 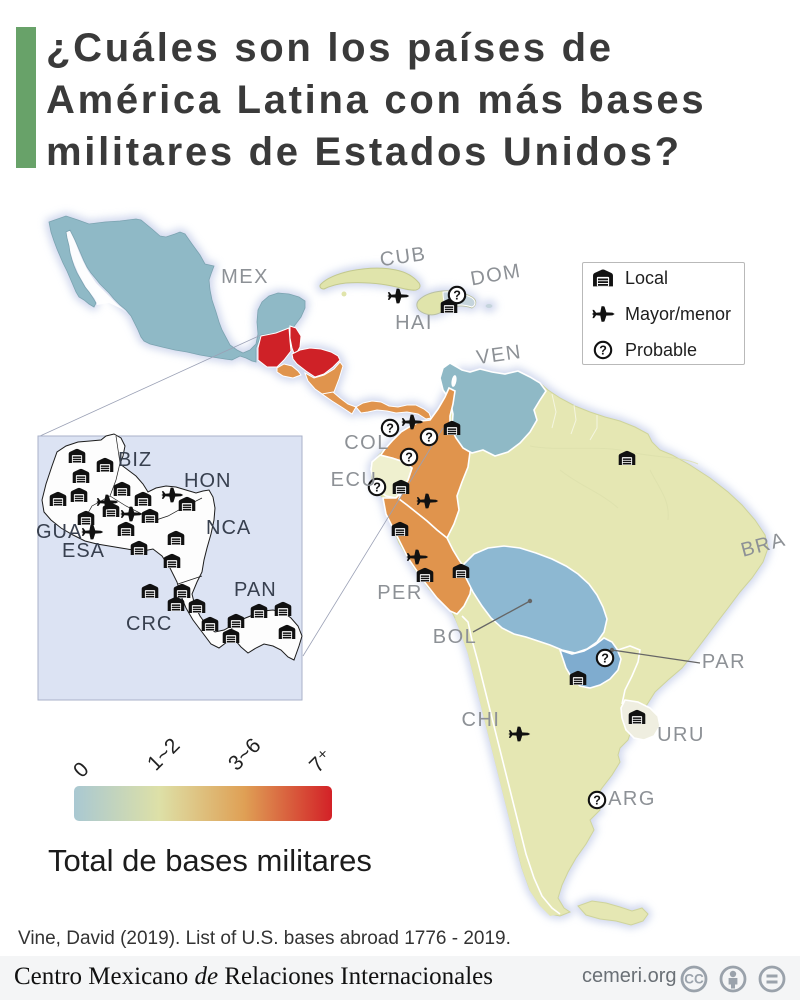 What do you see at coordinates (367, 443) in the screenshot?
I see `svg-text: COL` at bounding box center [367, 443].